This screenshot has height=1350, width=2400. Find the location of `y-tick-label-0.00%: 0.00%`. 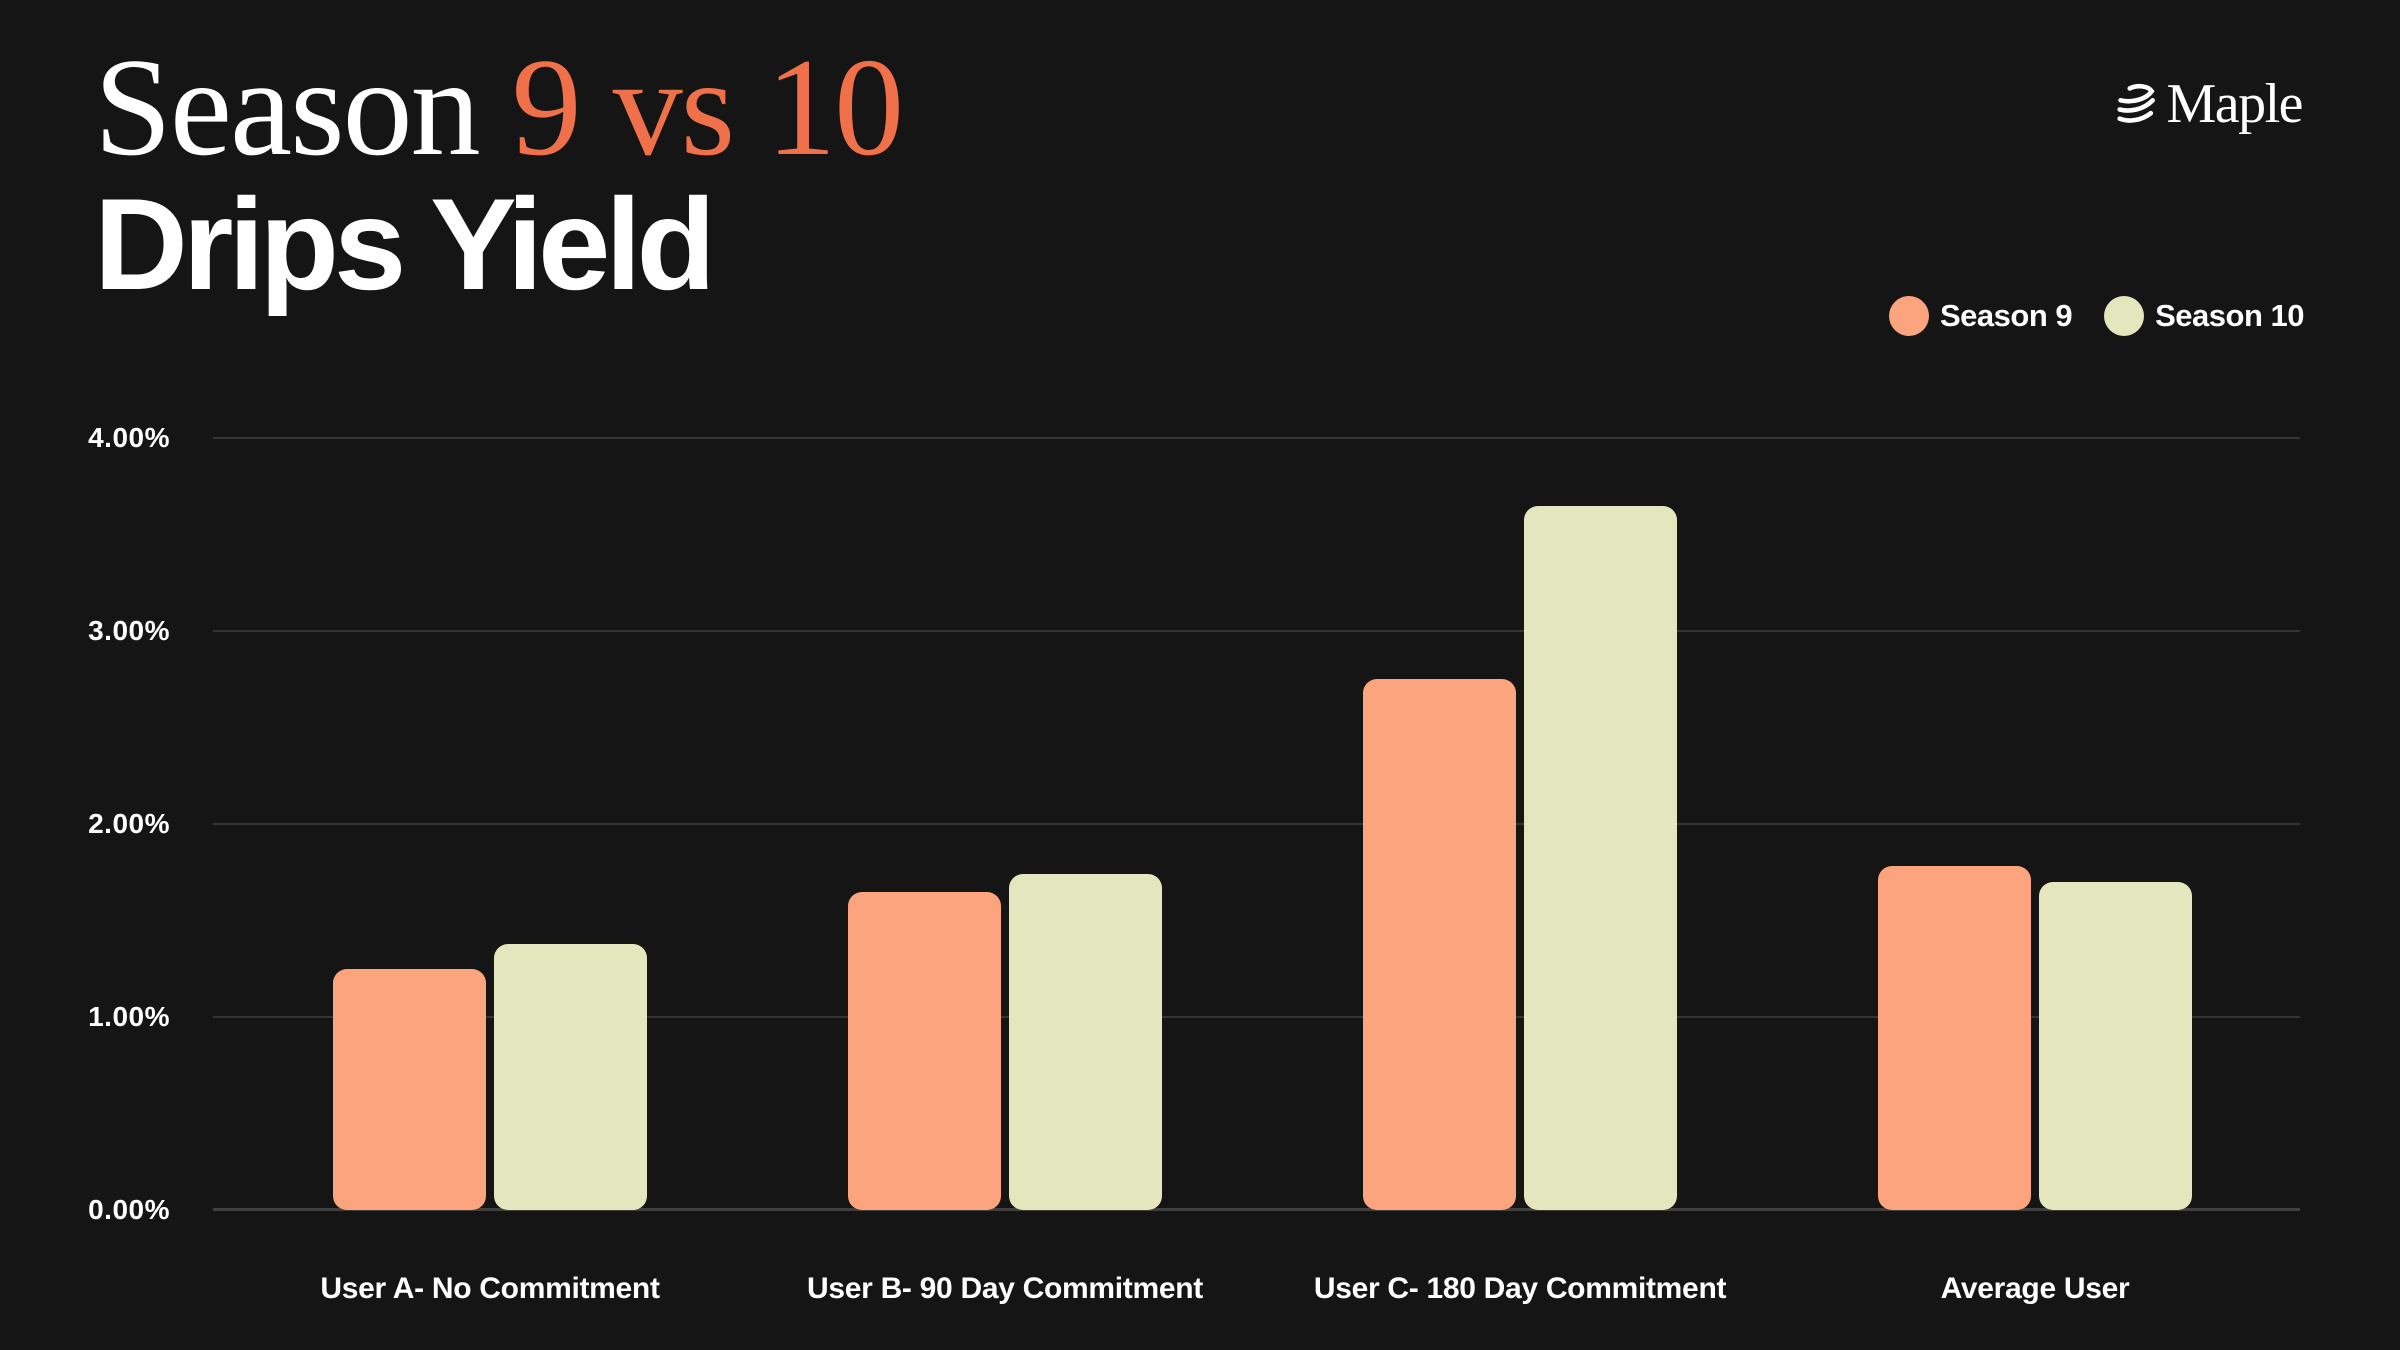

y-tick-label-0.00%: 0.00% is located at coordinates (129, 1209).